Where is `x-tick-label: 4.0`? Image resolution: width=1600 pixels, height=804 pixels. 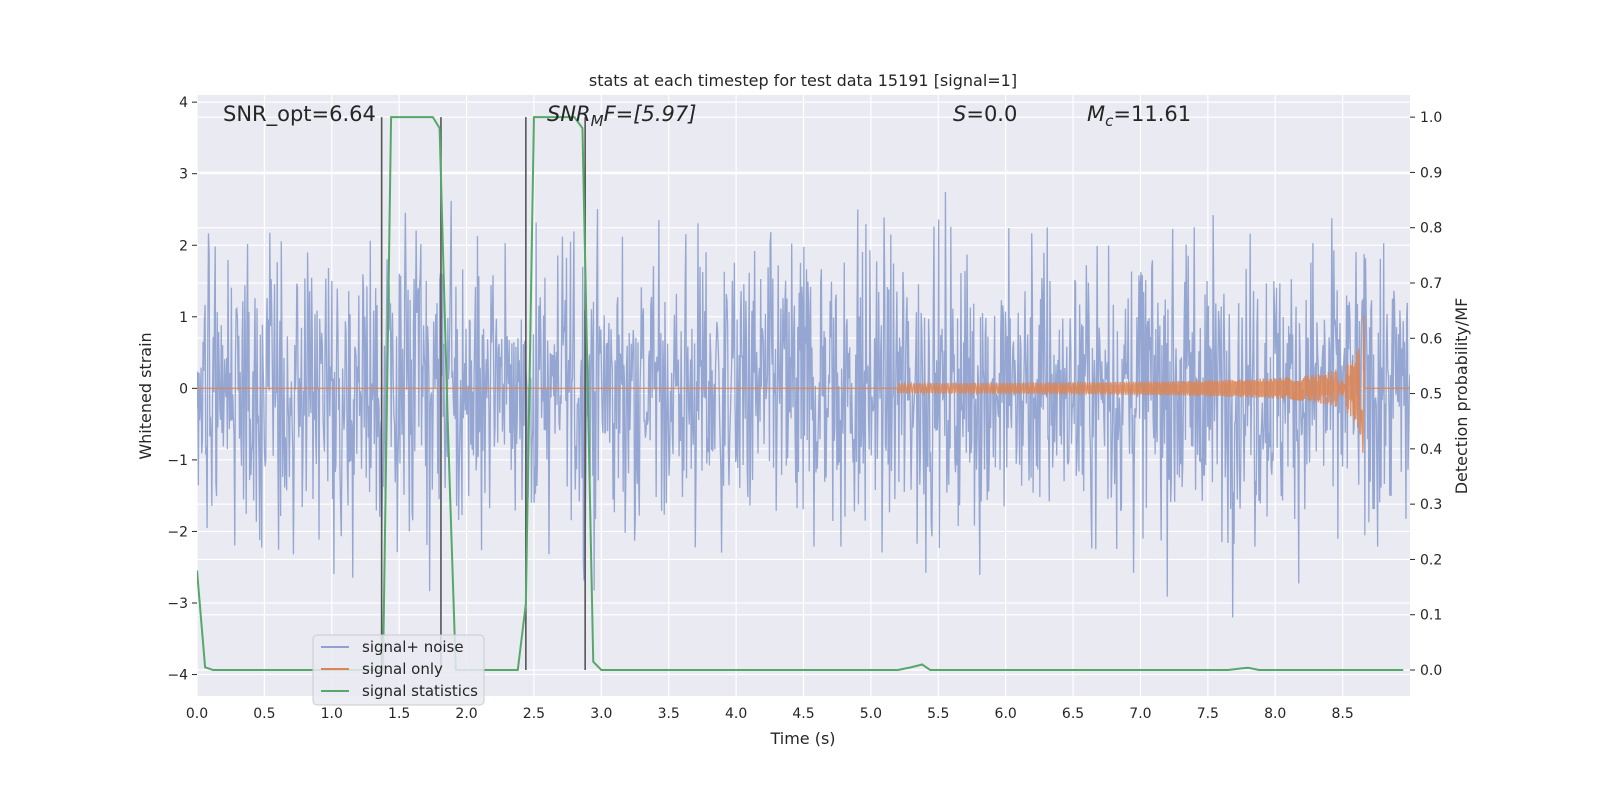 x-tick-label: 4.0 is located at coordinates (736, 714).